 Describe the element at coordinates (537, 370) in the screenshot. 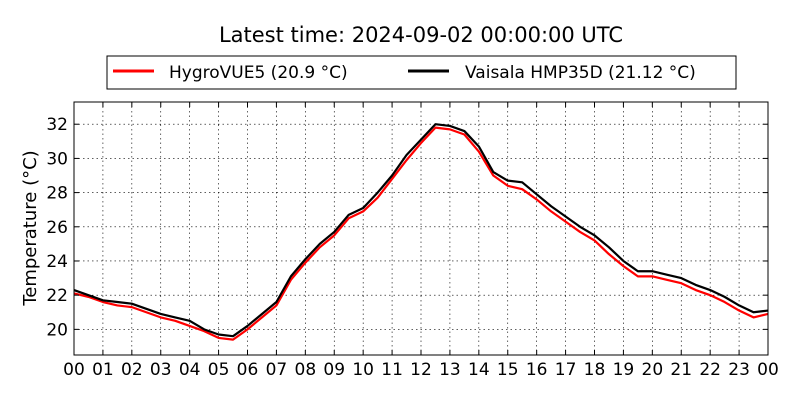

I see `x-tick-label: 16` at that location.